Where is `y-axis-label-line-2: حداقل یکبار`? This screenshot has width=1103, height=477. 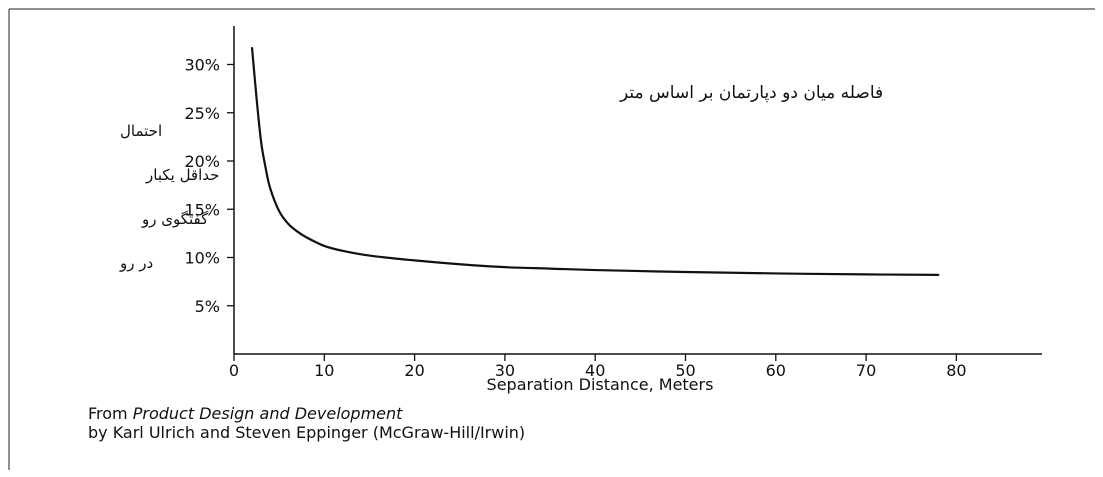
y-axis-label-line-2: حداقل یکبار is located at coordinates (182, 175).